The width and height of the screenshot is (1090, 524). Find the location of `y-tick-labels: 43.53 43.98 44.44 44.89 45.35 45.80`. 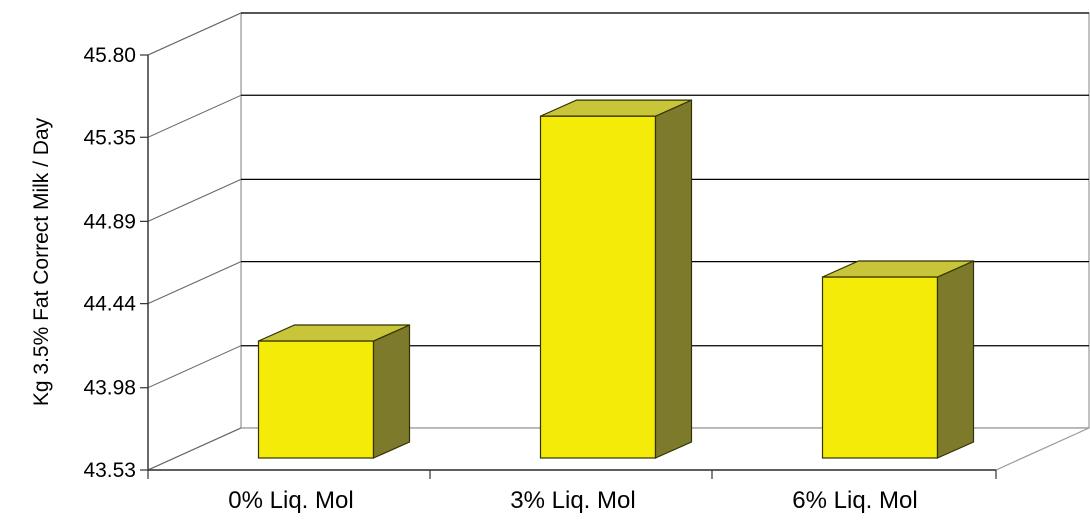

y-tick-labels: 43.53 43.98 44.44 44.89 45.35 45.80 is located at coordinates (109, 263).